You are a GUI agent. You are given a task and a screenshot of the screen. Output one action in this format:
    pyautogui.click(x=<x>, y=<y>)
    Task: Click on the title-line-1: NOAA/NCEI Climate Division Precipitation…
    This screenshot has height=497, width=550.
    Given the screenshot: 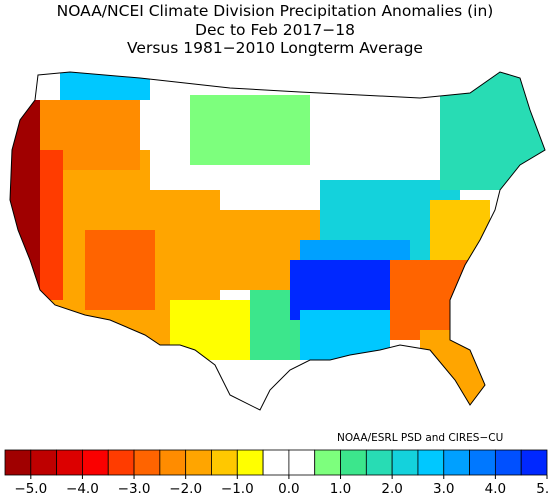 What is the action you would take?
    pyautogui.click(x=275, y=11)
    